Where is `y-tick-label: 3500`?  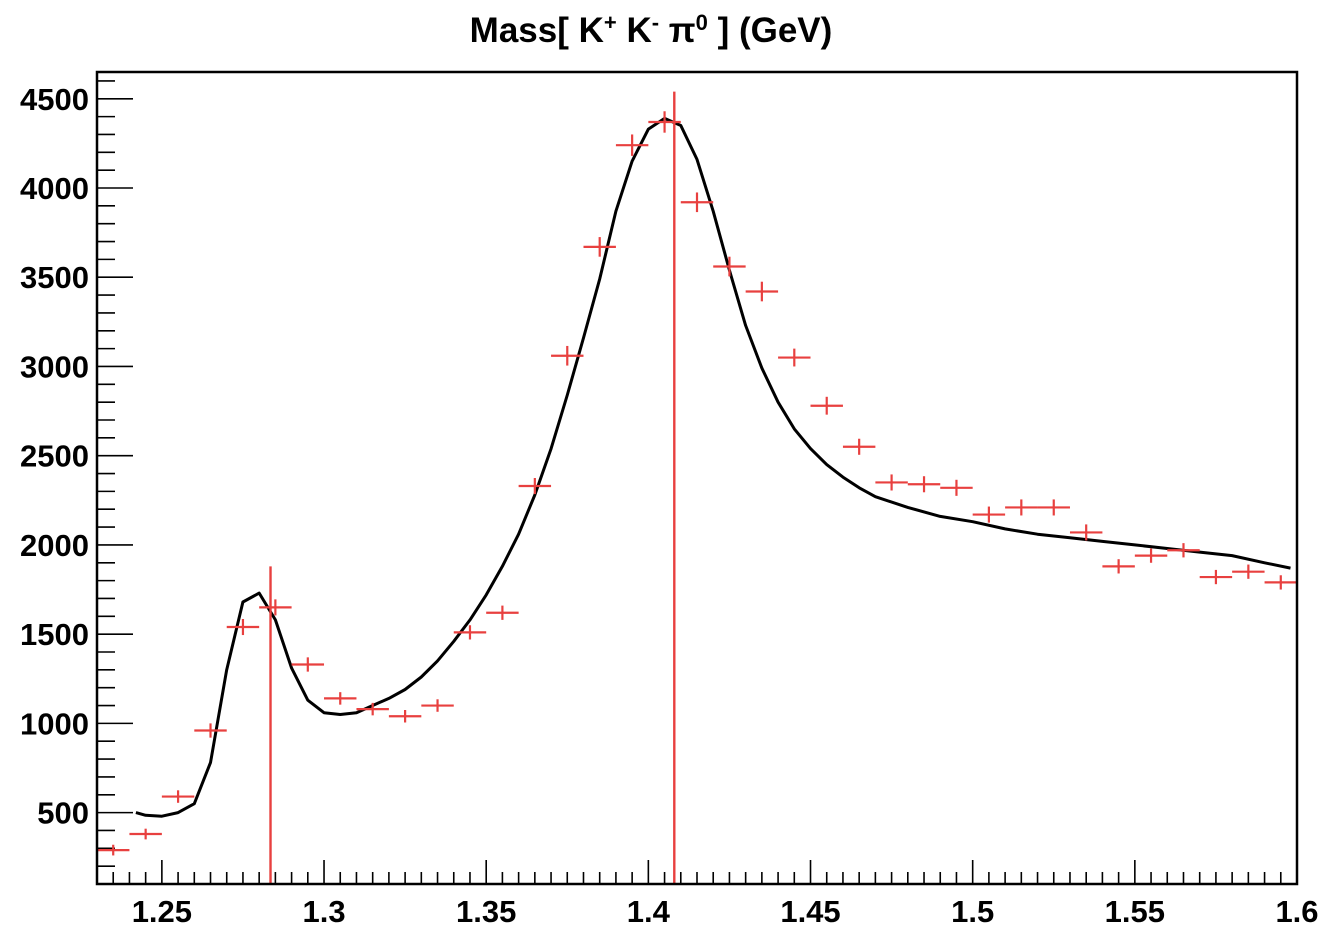
y-tick-label: 3500 is located at coordinates (54, 277).